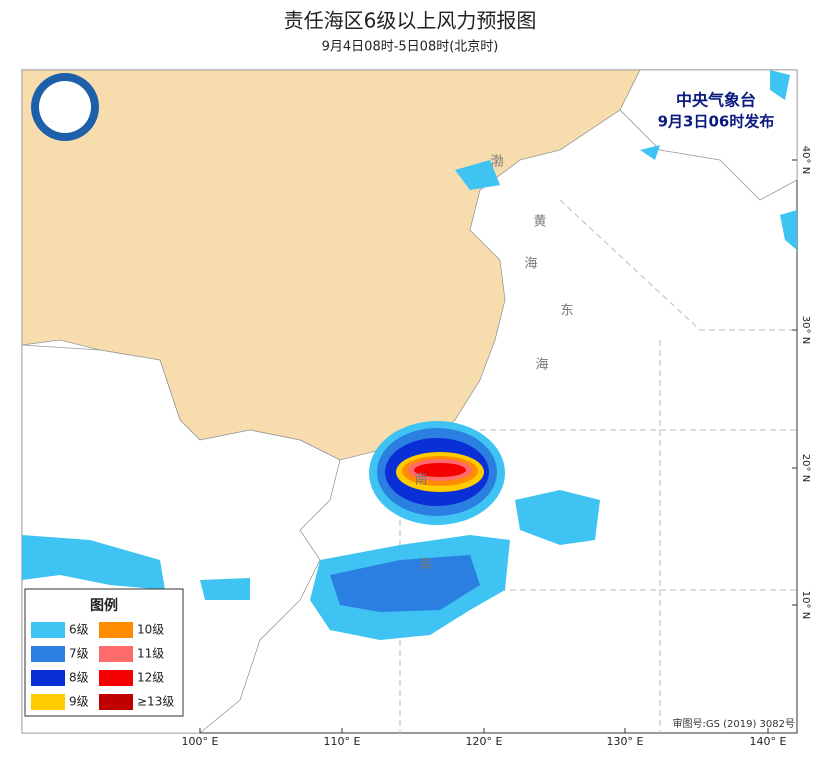  I want to click on title: 责任海区6级以上风力预报图, so click(410, 21).